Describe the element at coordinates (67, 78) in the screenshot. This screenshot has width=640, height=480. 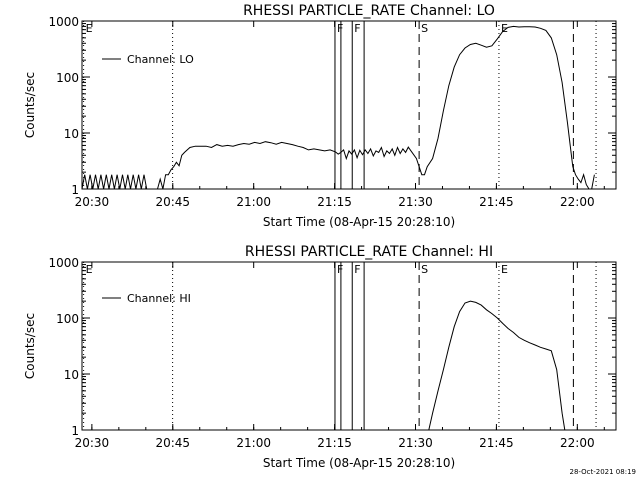
I see `y-tick-label-lo-2: 100` at that location.